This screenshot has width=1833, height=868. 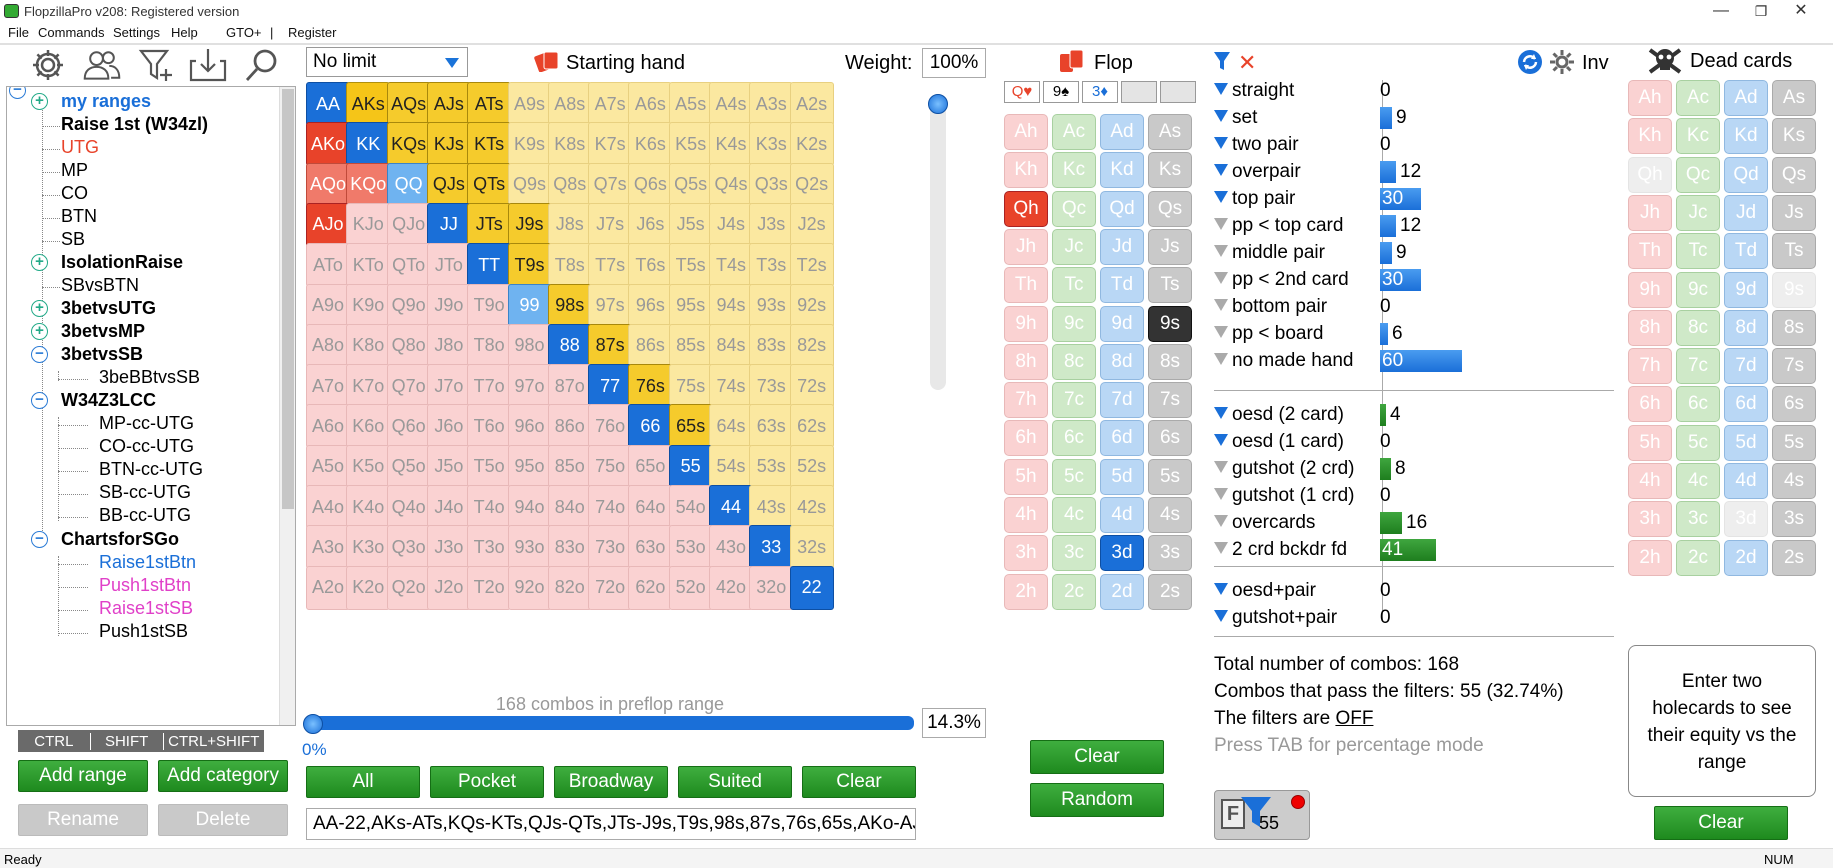 What do you see at coordinates (569, 104) in the screenshot?
I see `hand-cell: A8s` at bounding box center [569, 104].